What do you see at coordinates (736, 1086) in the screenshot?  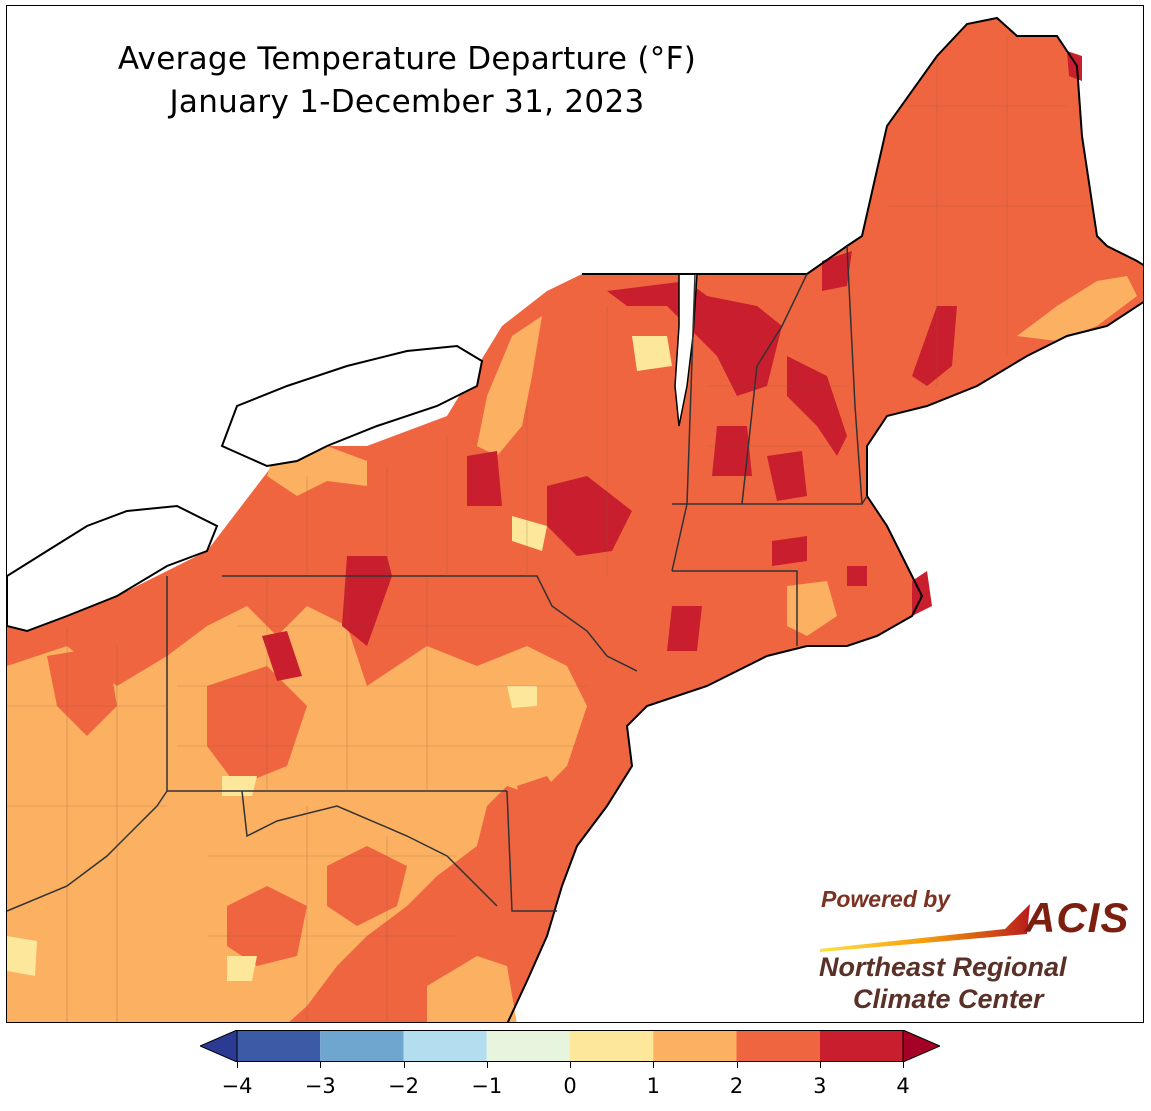 I see `colorbar-tick-label: 2` at bounding box center [736, 1086].